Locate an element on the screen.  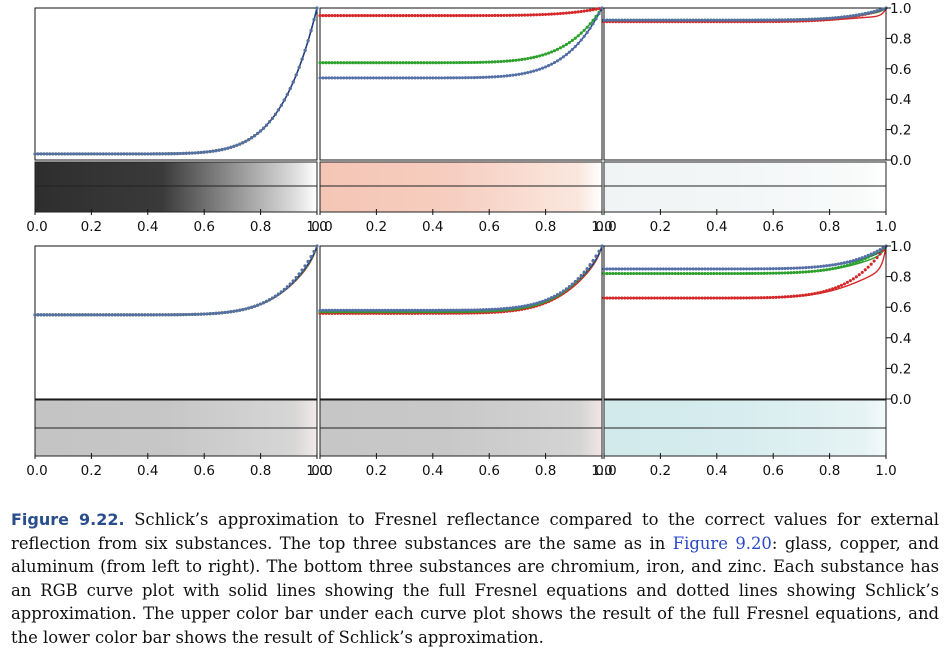
x-tick-label: 0.0 is located at coordinates (36, 471).